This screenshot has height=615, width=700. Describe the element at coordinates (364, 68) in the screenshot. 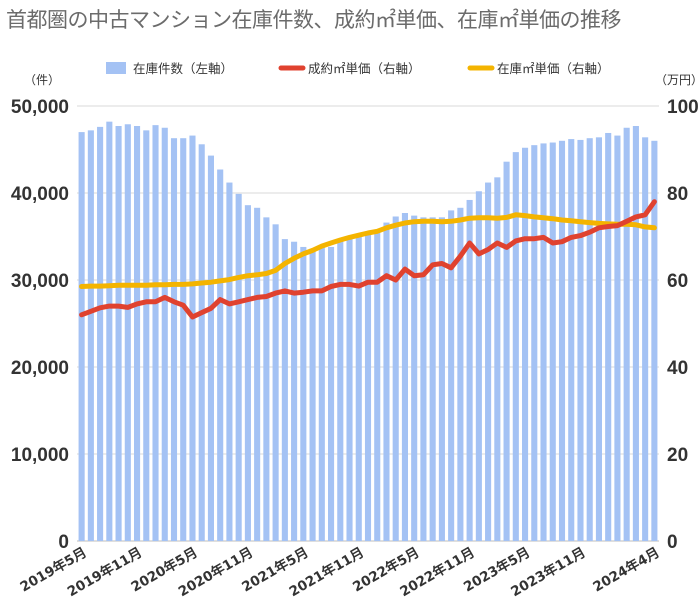

I see `legend-label: 成約㎡単価（右軸）` at that location.